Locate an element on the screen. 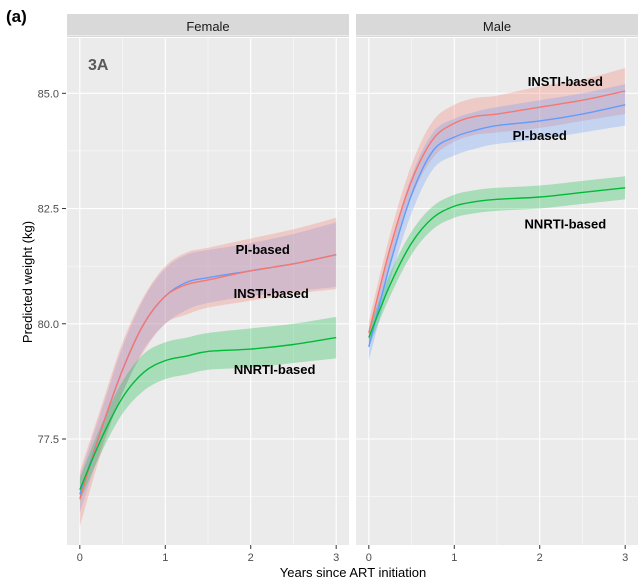  facet-strip-label: Female is located at coordinates (207, 26).